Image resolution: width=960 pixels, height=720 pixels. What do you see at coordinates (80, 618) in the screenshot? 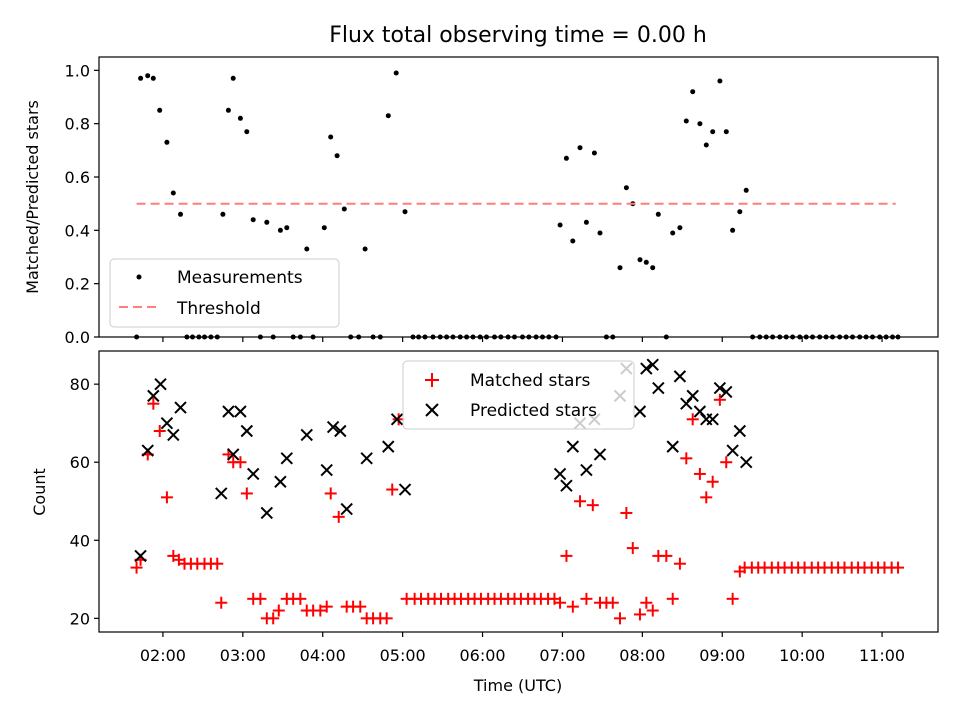
I see `bottom-ytick-label: 20` at bounding box center [80, 618].